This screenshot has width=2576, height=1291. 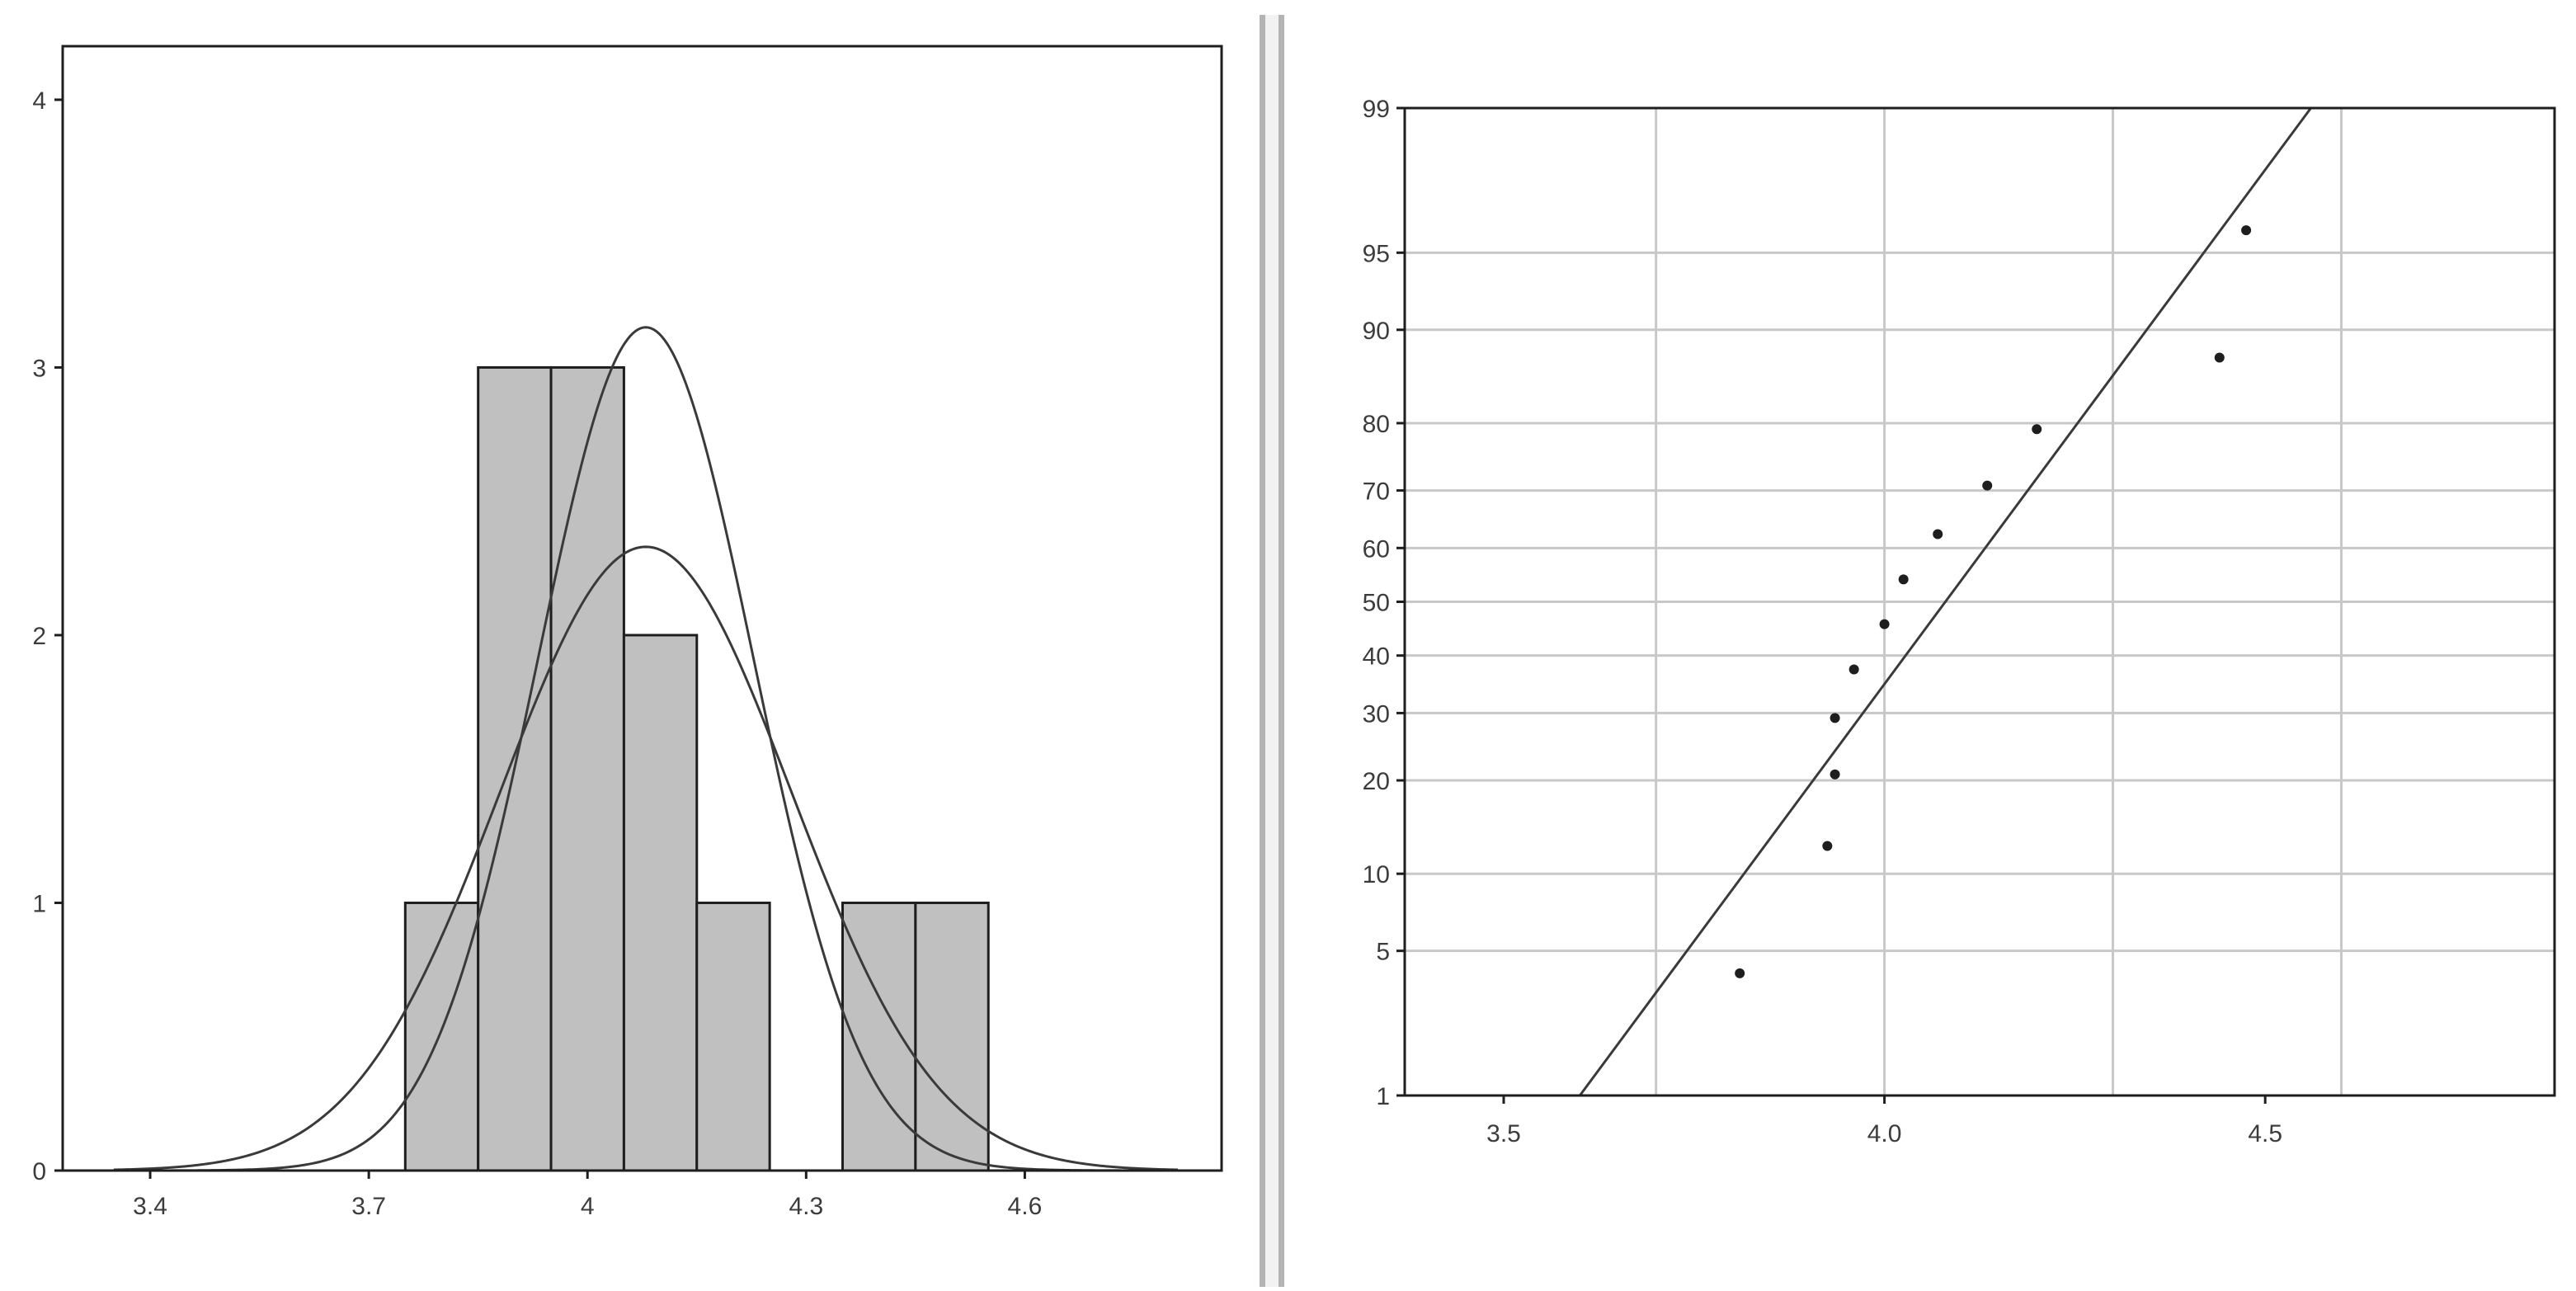 I want to click on y-tick-label: 99, so click(x=1376, y=109).